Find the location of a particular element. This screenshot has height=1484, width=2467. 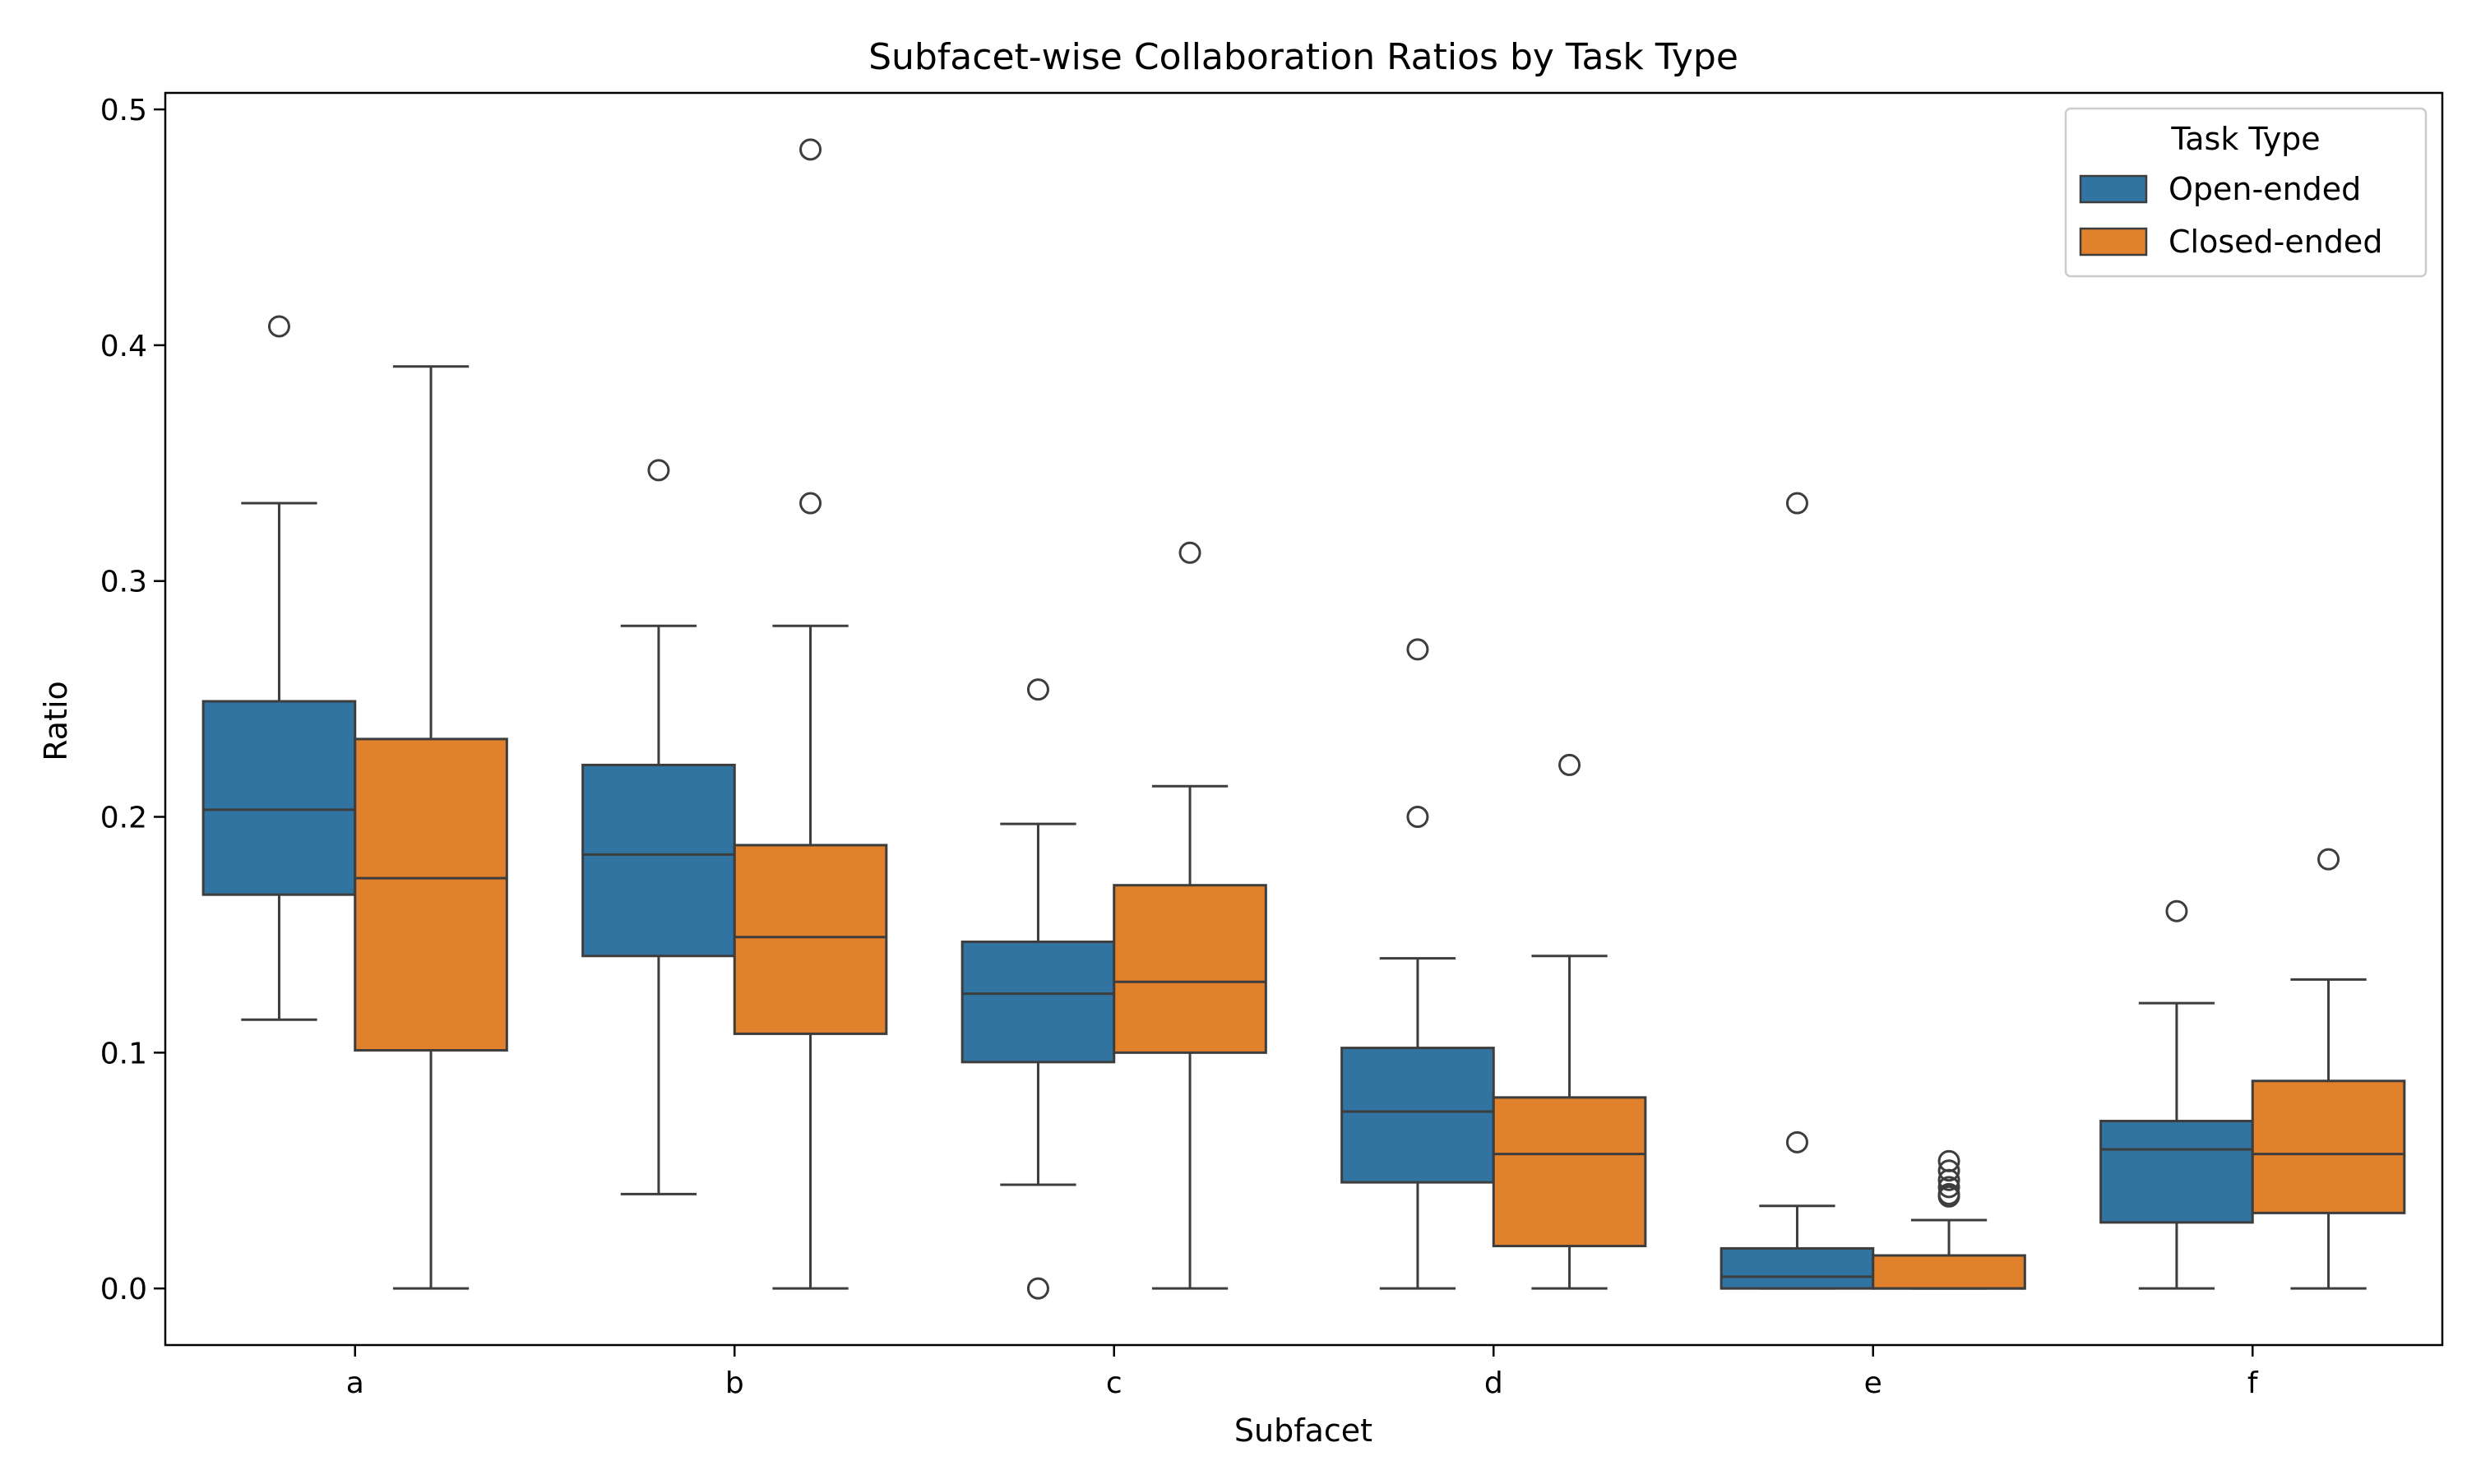

x-tick-label: d is located at coordinates (1493, 1383).